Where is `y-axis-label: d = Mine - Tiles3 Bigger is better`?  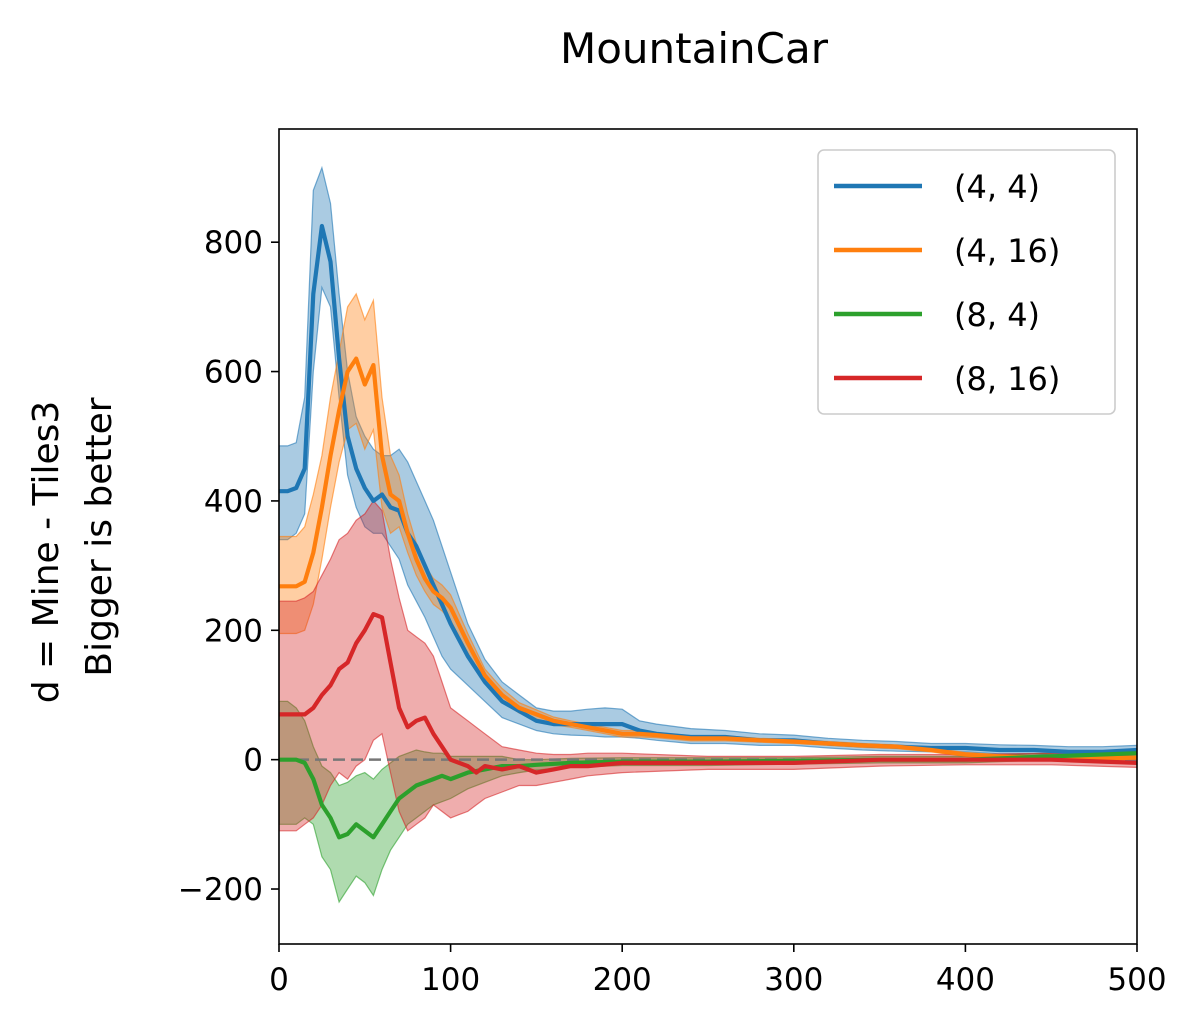
y-axis-label: d = Mine - Tiles3 Bigger is better is located at coordinates (73, 550).